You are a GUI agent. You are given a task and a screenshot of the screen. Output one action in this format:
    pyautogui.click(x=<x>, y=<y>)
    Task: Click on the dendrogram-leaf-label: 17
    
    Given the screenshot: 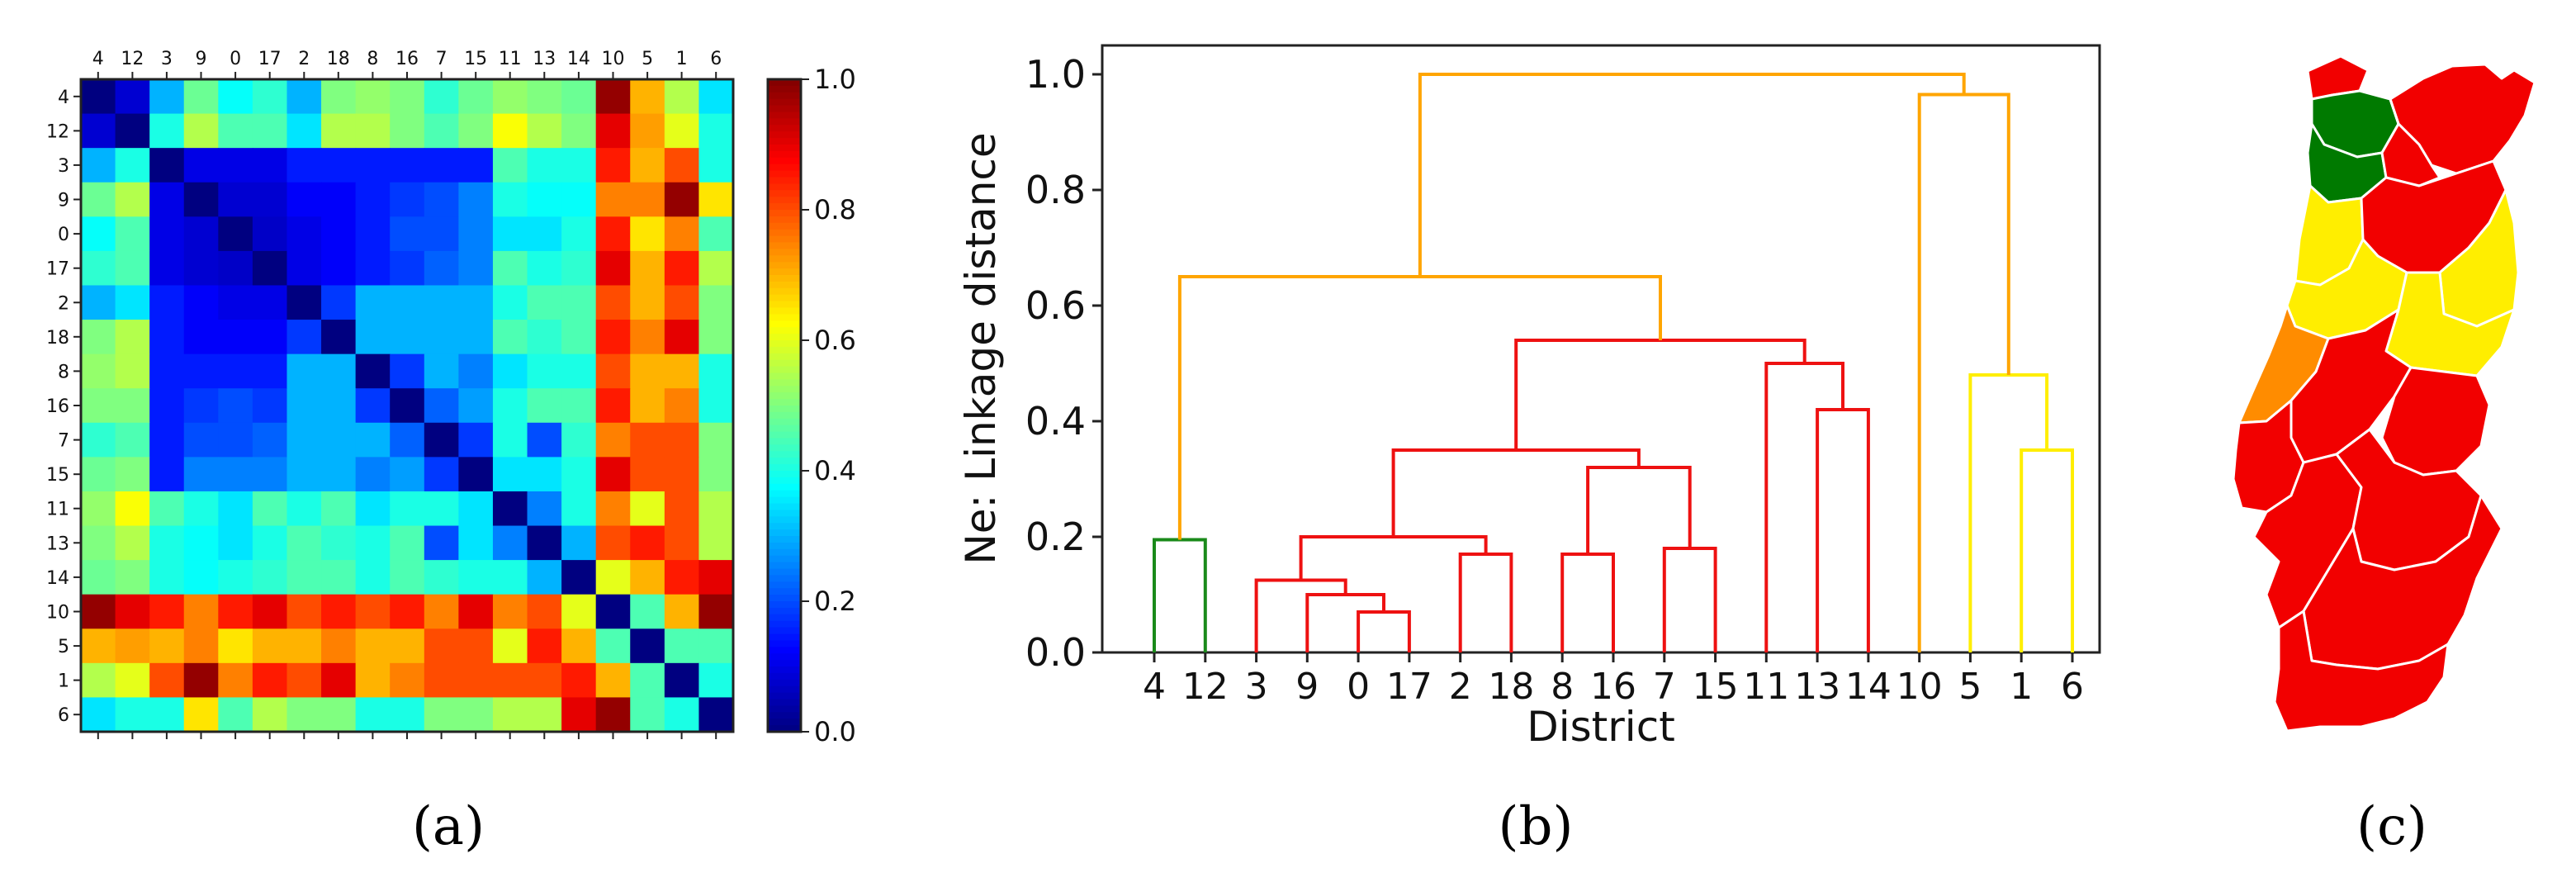 What is the action you would take?
    pyautogui.click(x=1409, y=687)
    